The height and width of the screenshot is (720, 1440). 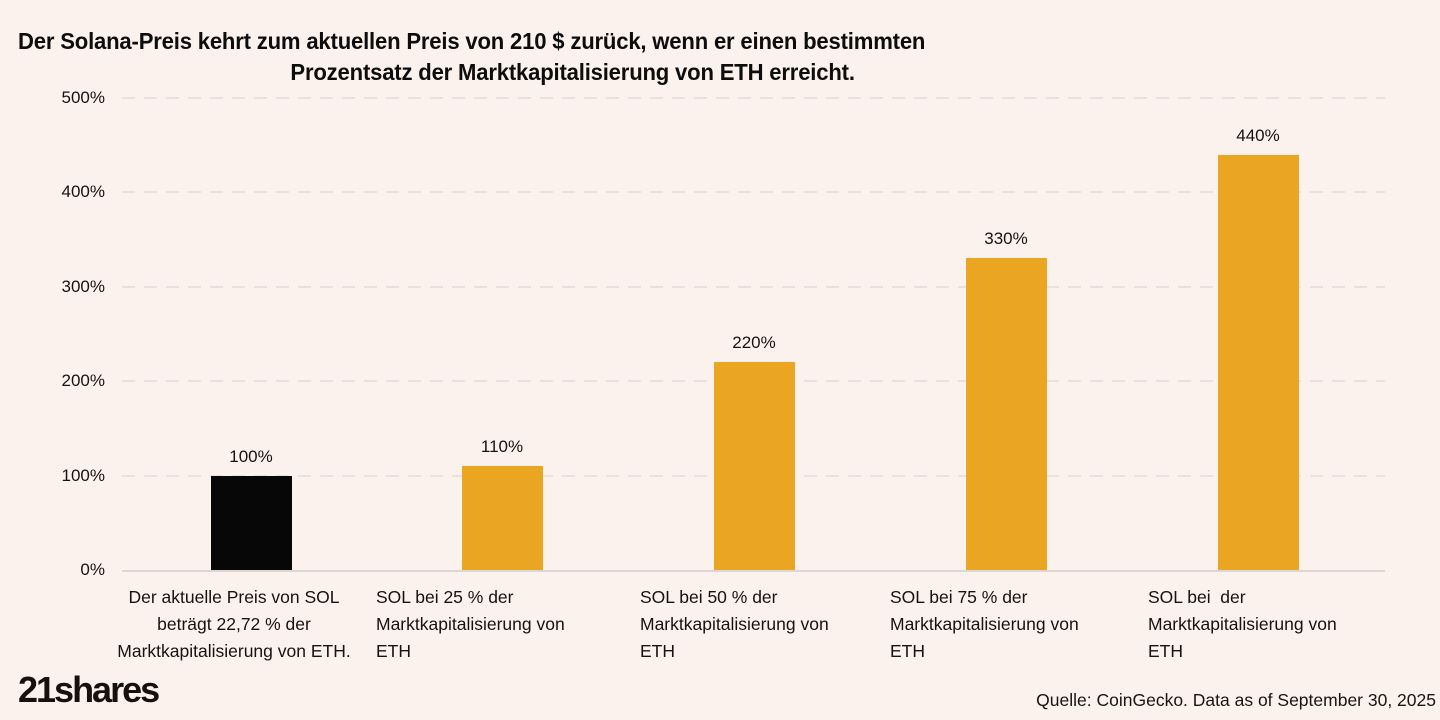 What do you see at coordinates (502, 447) in the screenshot?
I see `bar-value-label: 110%` at bounding box center [502, 447].